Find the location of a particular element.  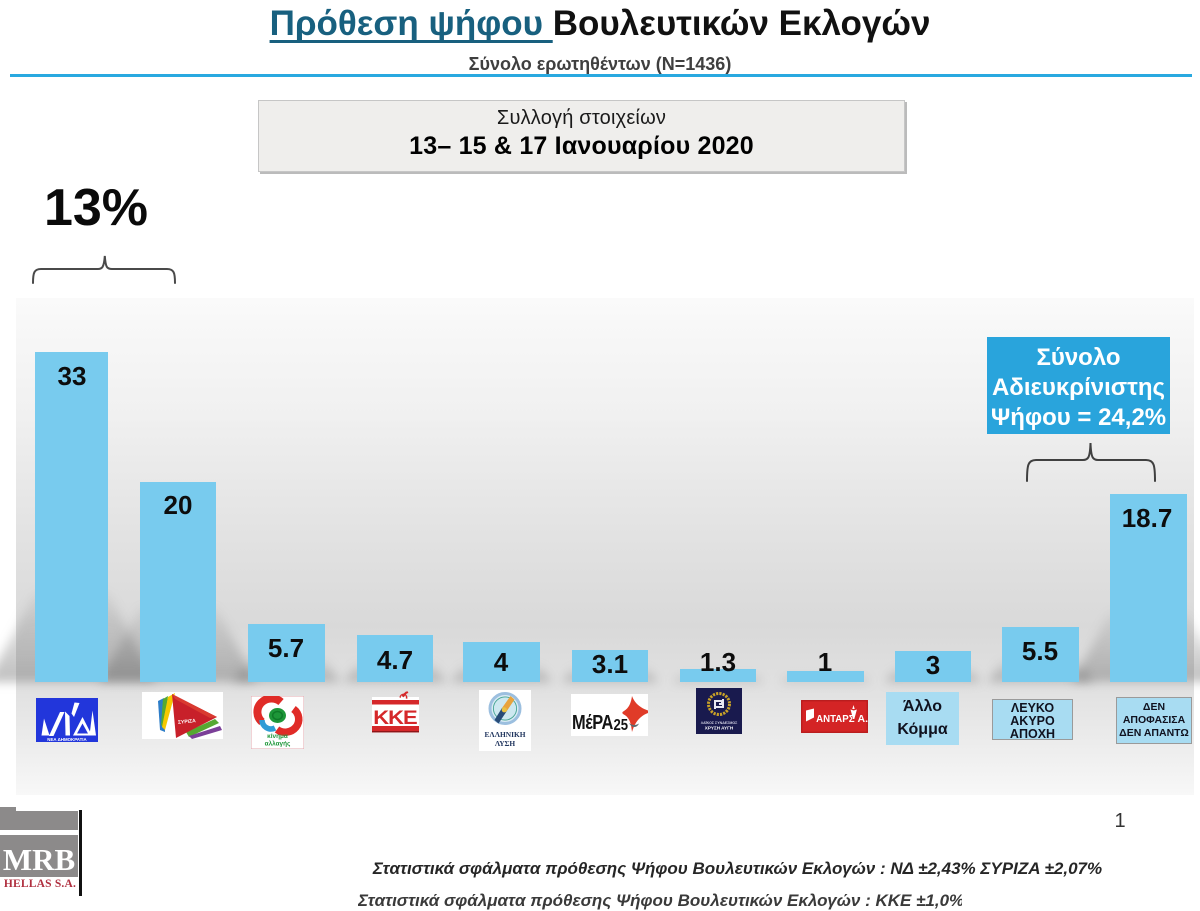

svg-text: KKE is located at coordinates (395, 718).